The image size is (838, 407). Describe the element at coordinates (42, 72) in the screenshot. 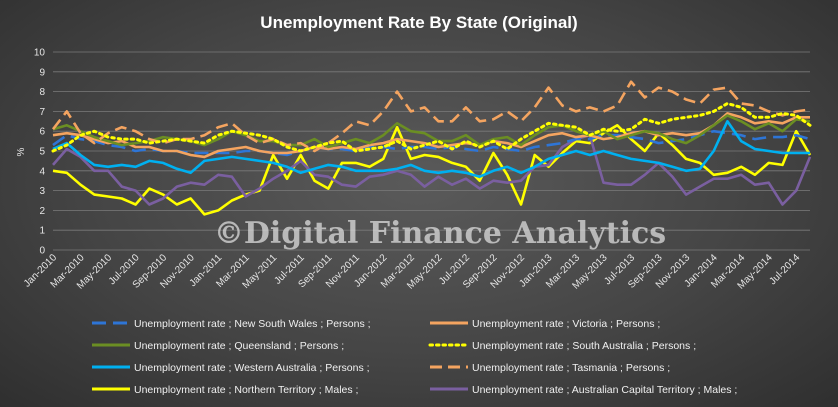

I see `y-tick-label: 9` at that location.